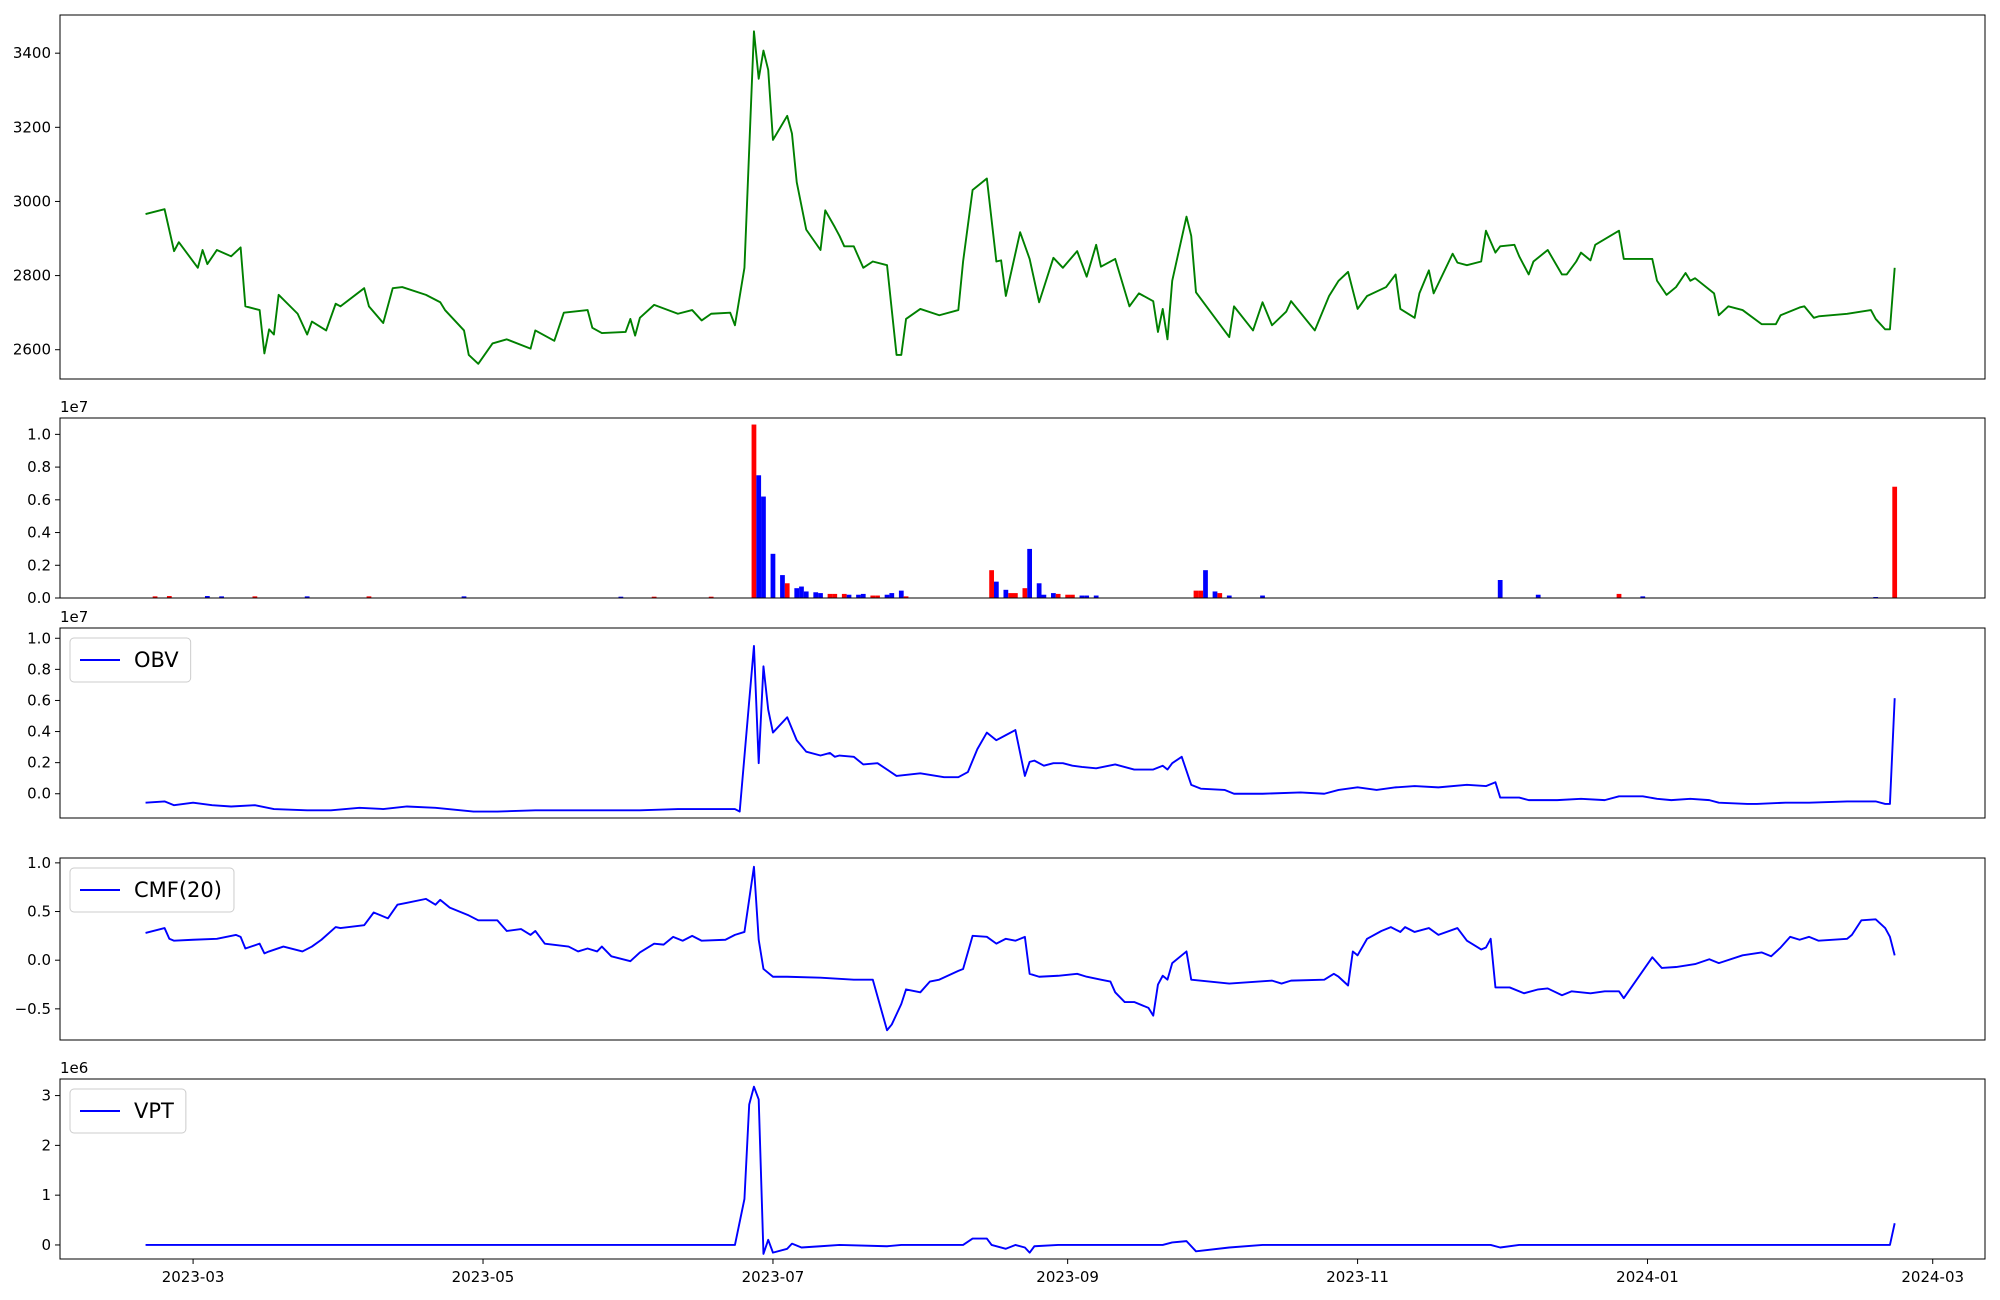 The width and height of the screenshot is (2000, 1300). I want to click on x-tick-label: 2023-09, so click(1067, 1277).